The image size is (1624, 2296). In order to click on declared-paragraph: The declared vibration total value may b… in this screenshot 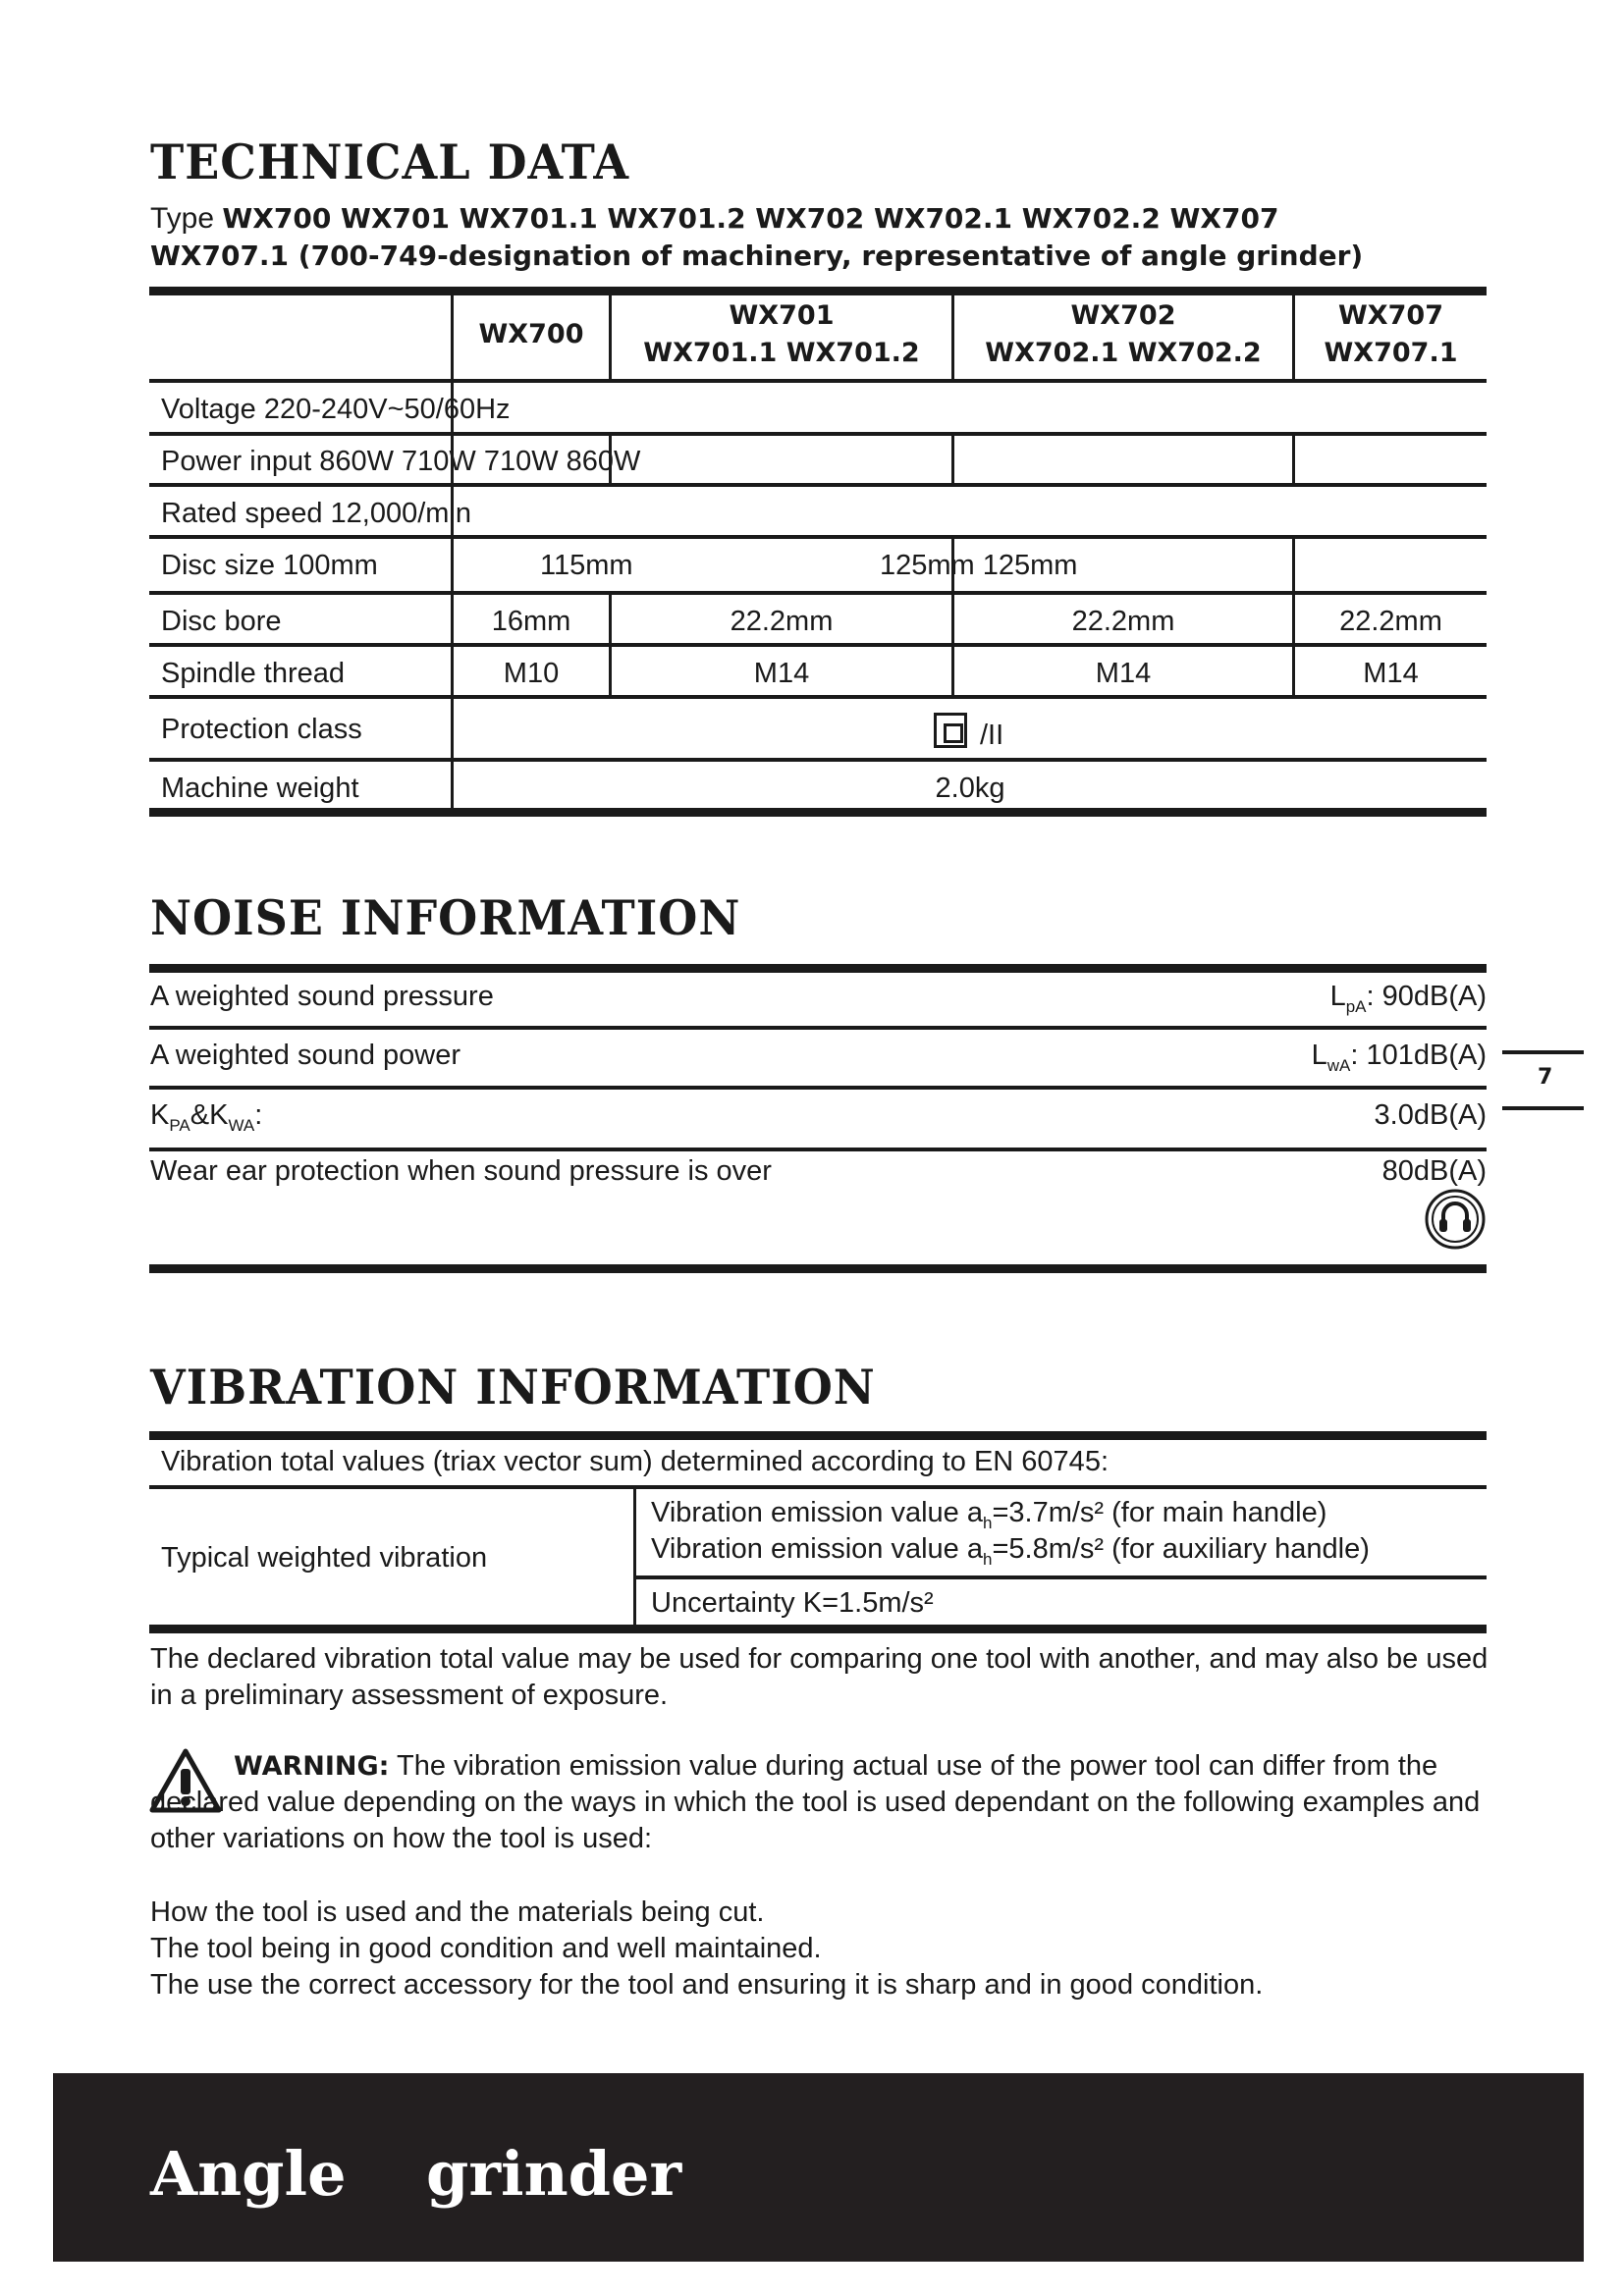, I will do `click(819, 1677)`.